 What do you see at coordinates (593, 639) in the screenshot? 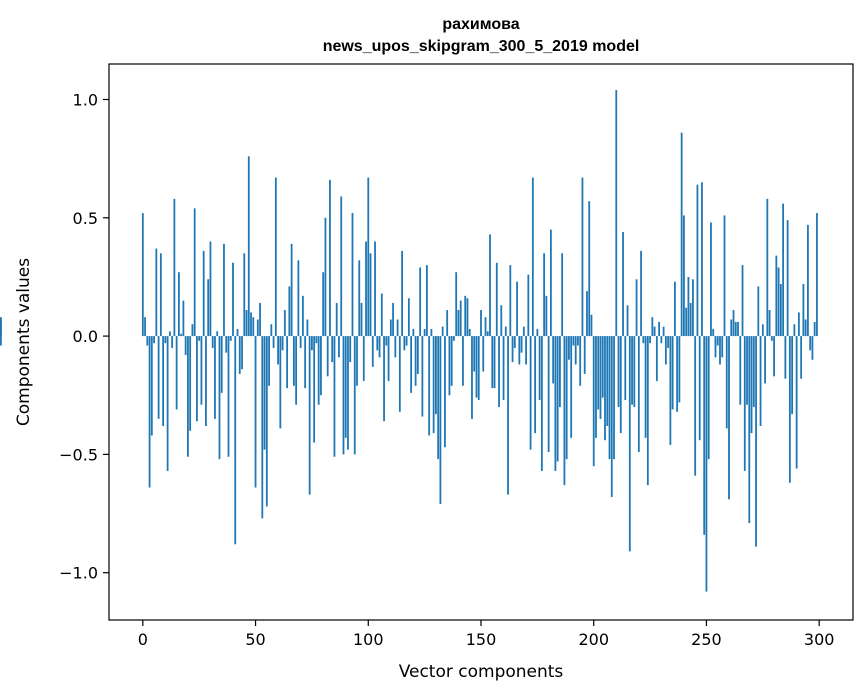
I see `x-tick-label: 200` at bounding box center [593, 639].